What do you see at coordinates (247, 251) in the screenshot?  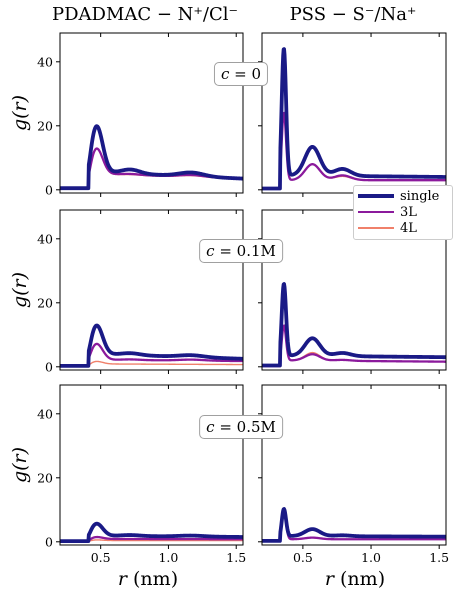 I see `condition-value: = 0.1M` at bounding box center [247, 251].